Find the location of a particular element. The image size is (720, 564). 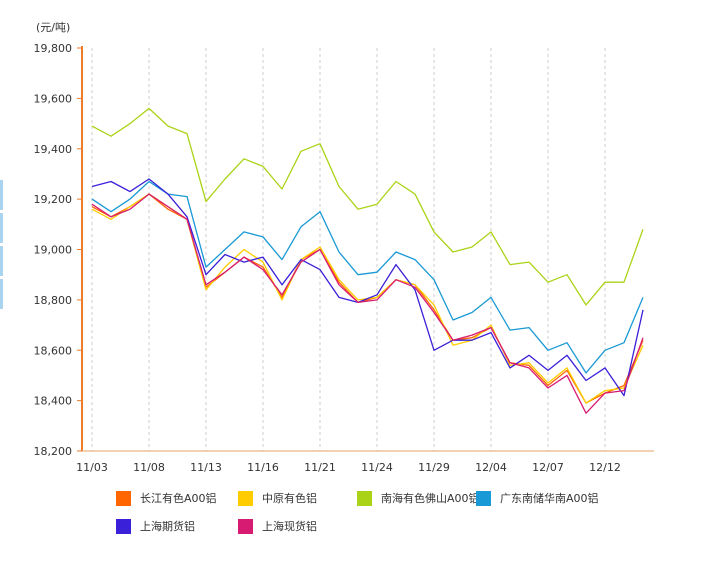

x-tick-label: 11/13 is located at coordinates (206, 467).